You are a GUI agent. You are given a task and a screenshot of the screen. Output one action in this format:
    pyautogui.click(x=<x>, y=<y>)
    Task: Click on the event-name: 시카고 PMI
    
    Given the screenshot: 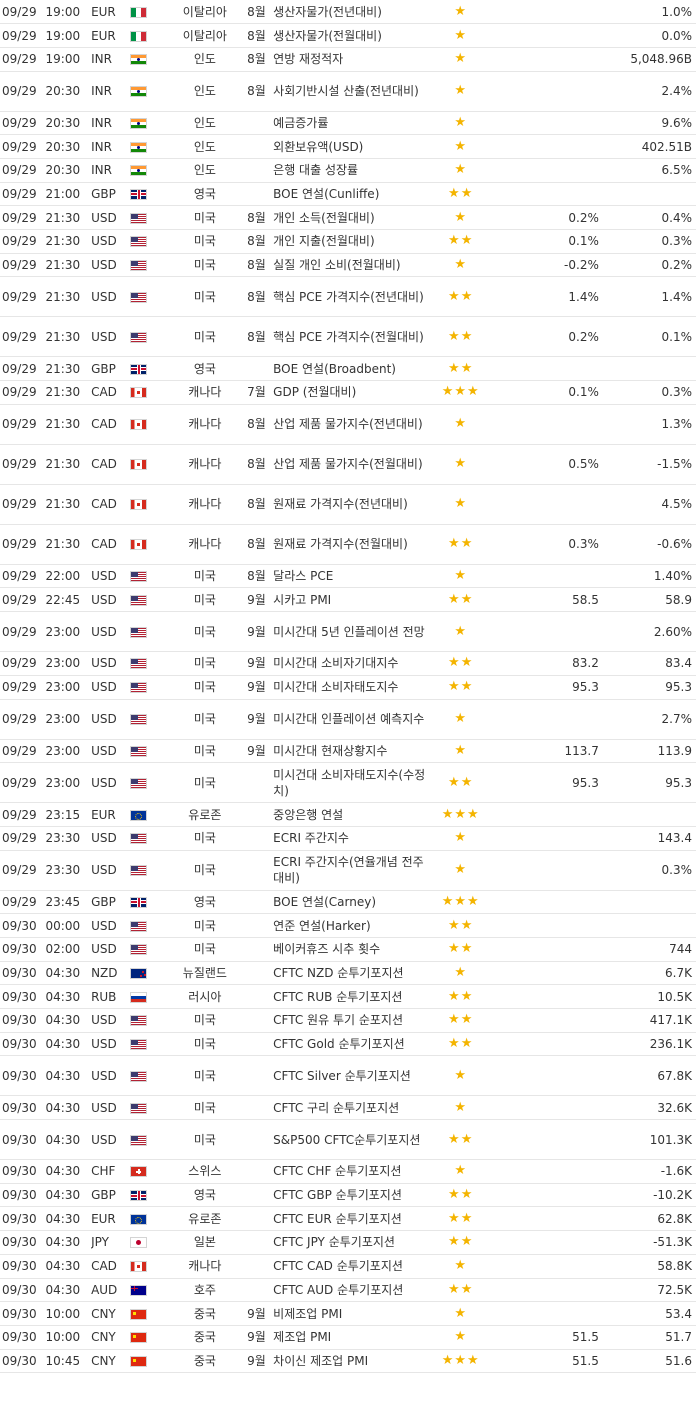 What is the action you would take?
    pyautogui.click(x=302, y=599)
    